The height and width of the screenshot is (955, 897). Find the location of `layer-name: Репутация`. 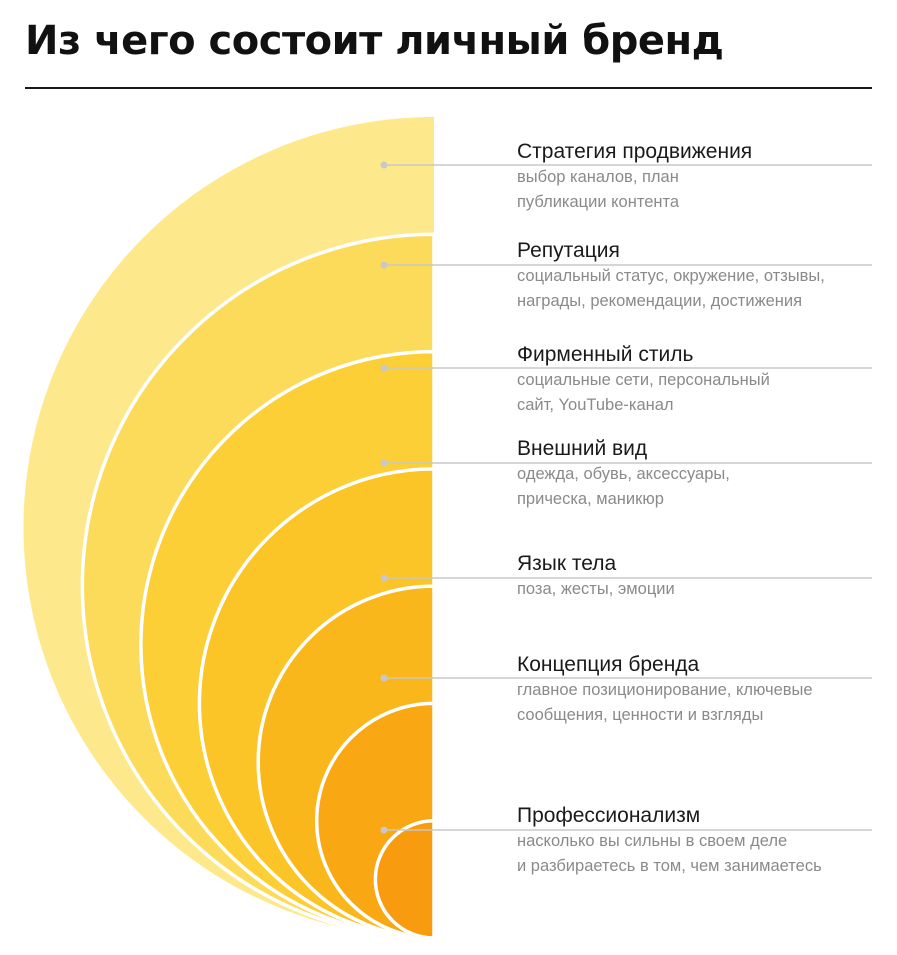

layer-name: Репутация is located at coordinates (568, 250).